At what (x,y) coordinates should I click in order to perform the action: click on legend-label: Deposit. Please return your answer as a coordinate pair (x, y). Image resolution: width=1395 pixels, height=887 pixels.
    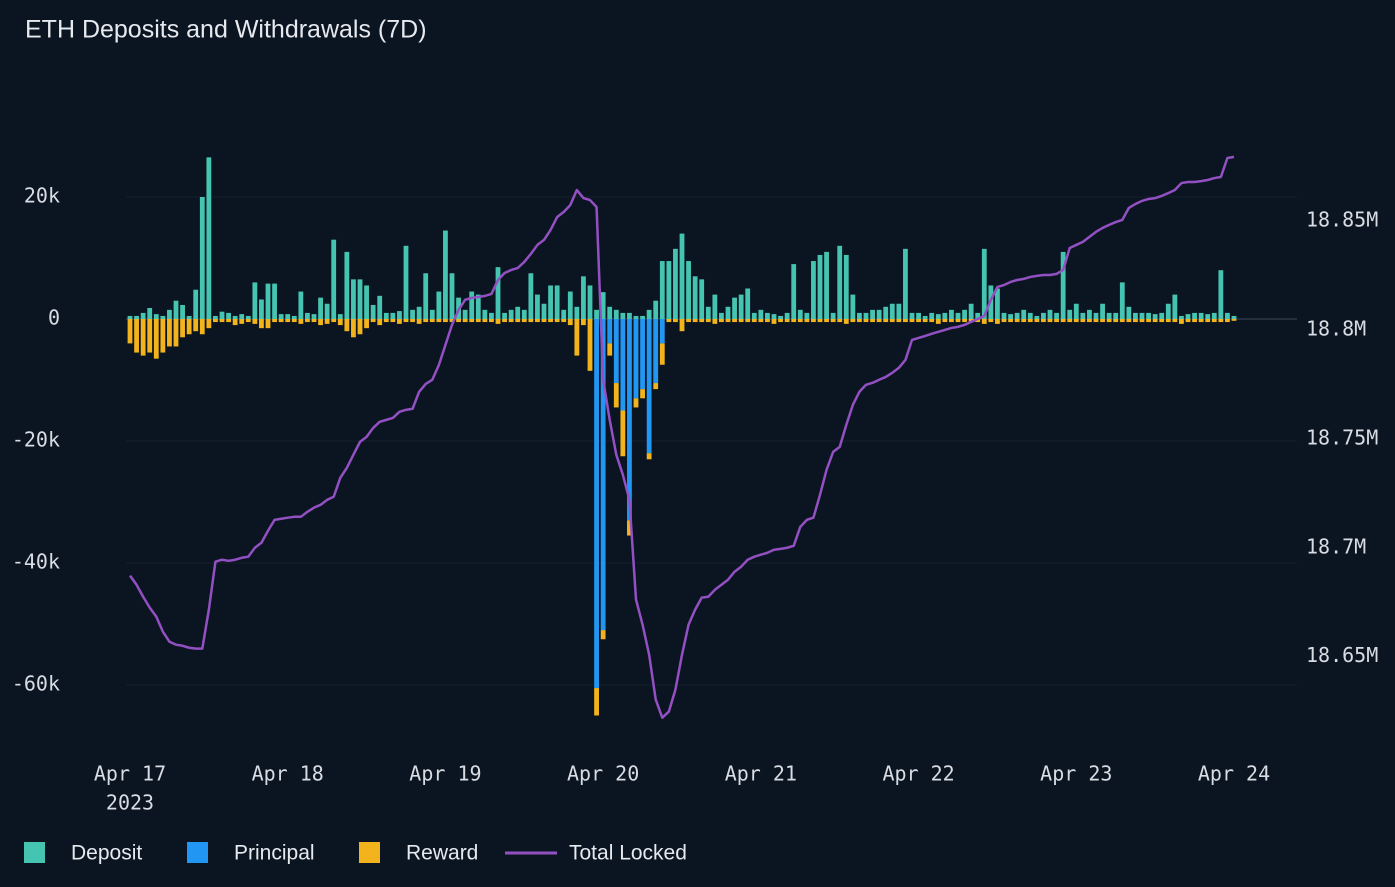
    Looking at the image, I should click on (106, 853).